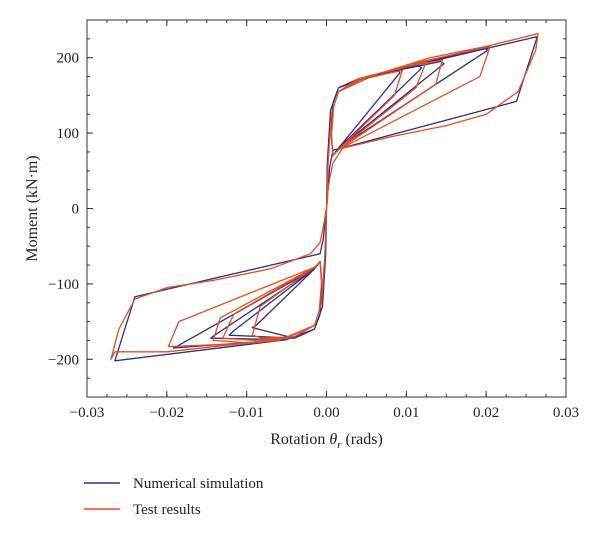 The image size is (600, 535). I want to click on y-tick-label: 100, so click(68, 134).